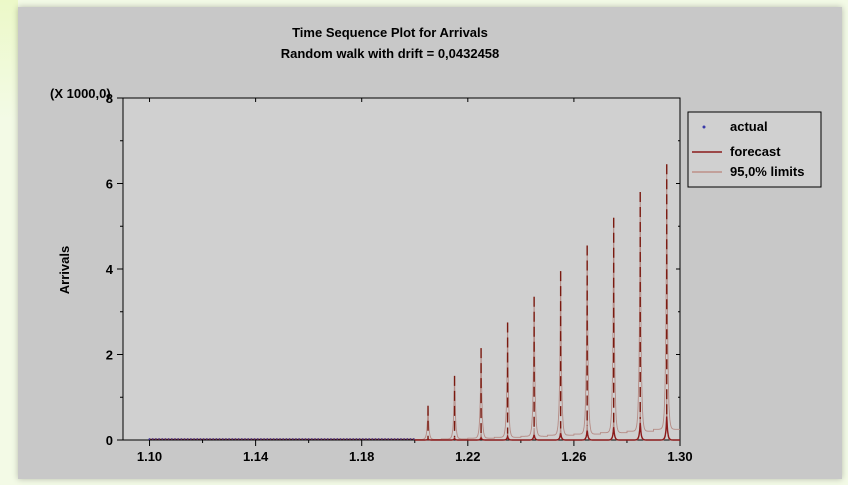 The width and height of the screenshot is (848, 485). Describe the element at coordinates (361, 456) in the screenshot. I see `x-tick-label-2: 1.18` at that location.